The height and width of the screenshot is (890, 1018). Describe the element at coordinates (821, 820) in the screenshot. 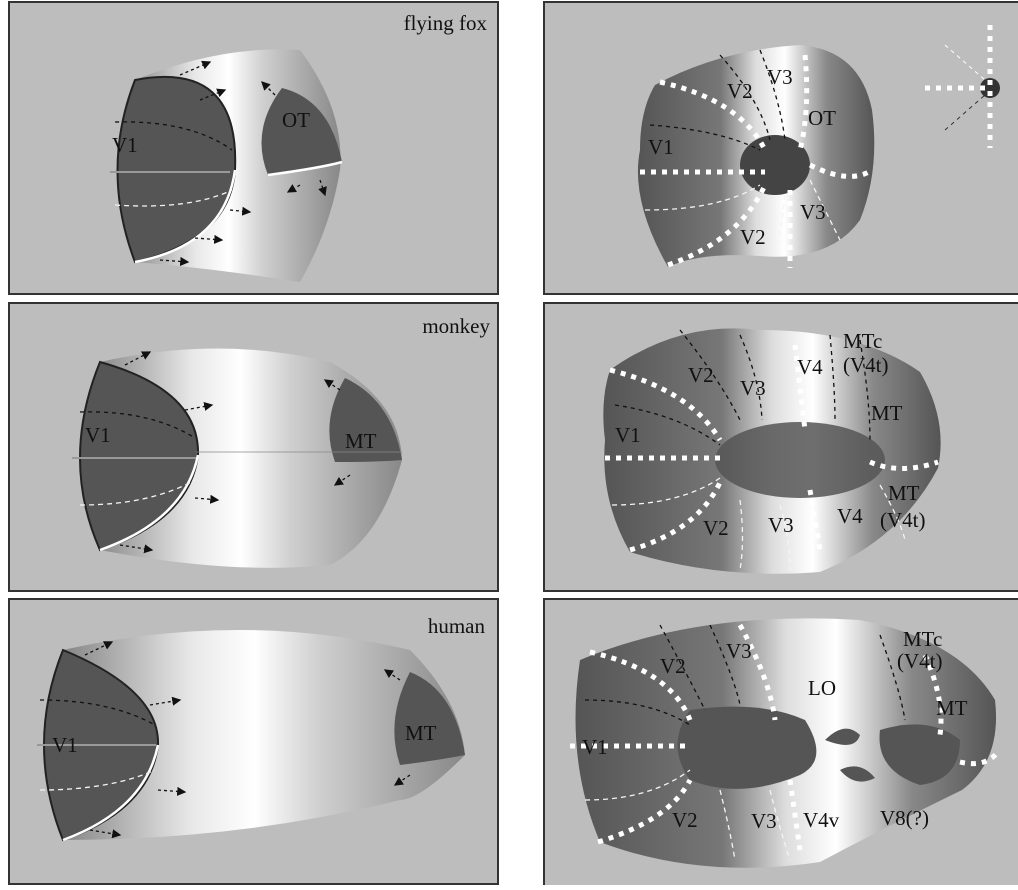

I see `label: V4v` at that location.